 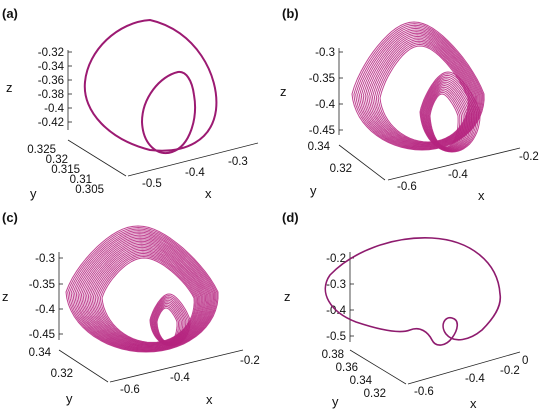 What do you see at coordinates (473, 403) in the screenshot?
I see `x-axis-label-d: x` at bounding box center [473, 403].